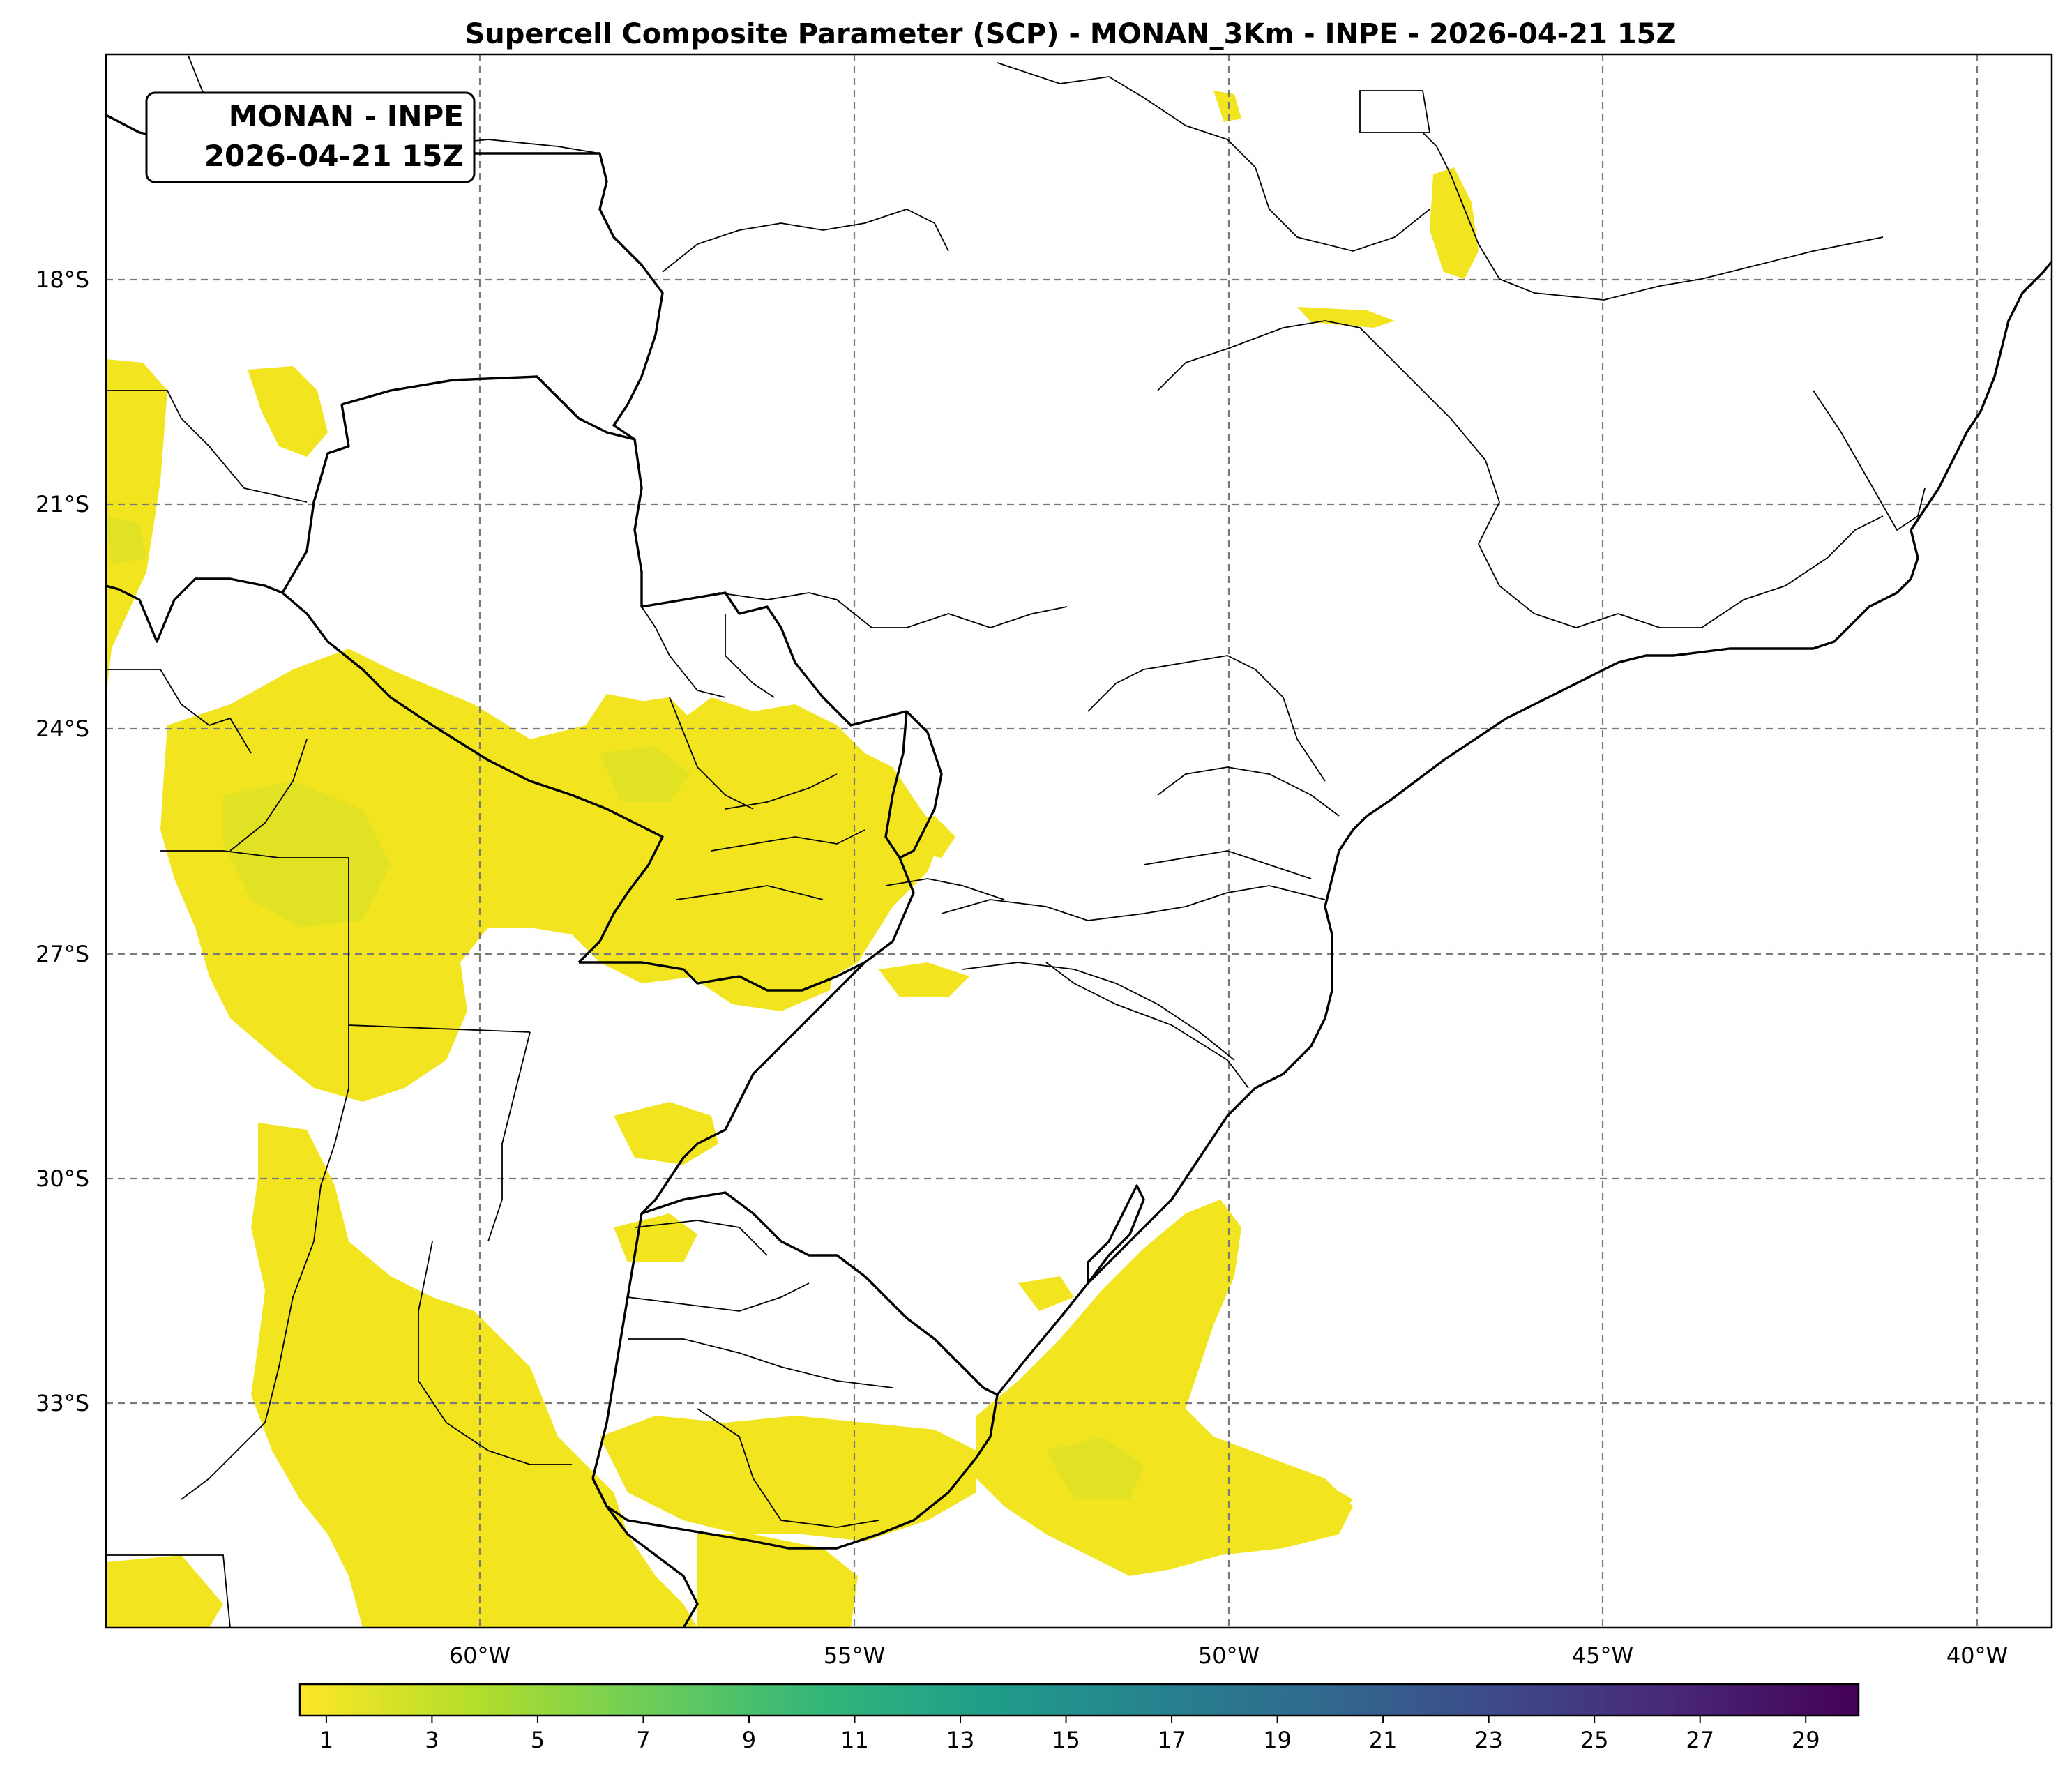  What do you see at coordinates (1653, 216) in the screenshot?
I see `state-boundary-ba-mg` at bounding box center [1653, 216].